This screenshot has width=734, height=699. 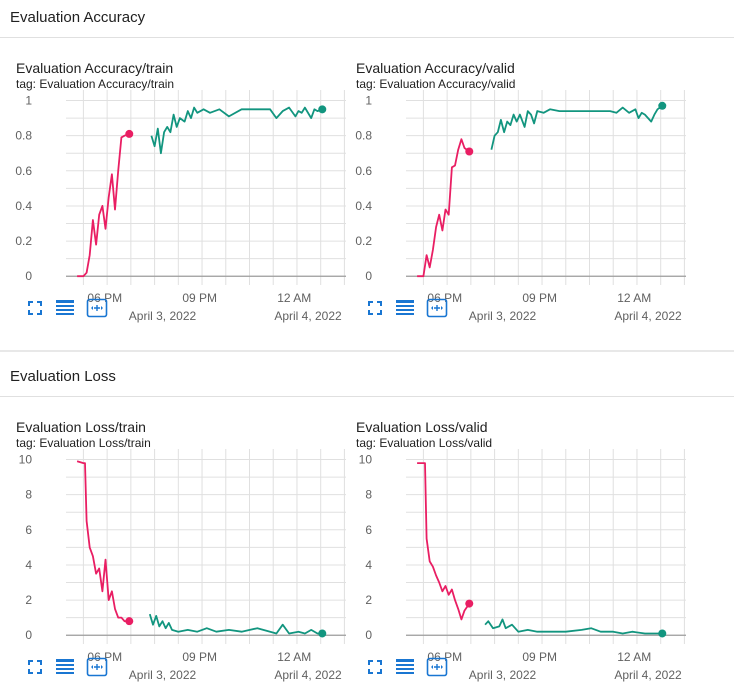 I want to click on y-tick-label: 1, so click(x=368, y=101).